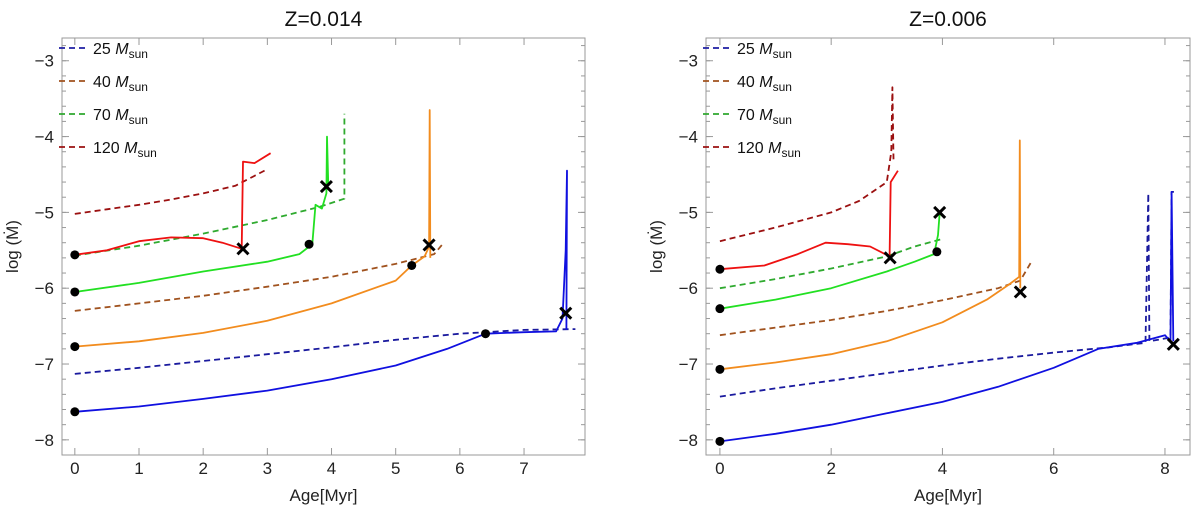 The image size is (1200, 510). Describe the element at coordinates (1164, 468) in the screenshot. I see `x-tick-label: 8` at that location.